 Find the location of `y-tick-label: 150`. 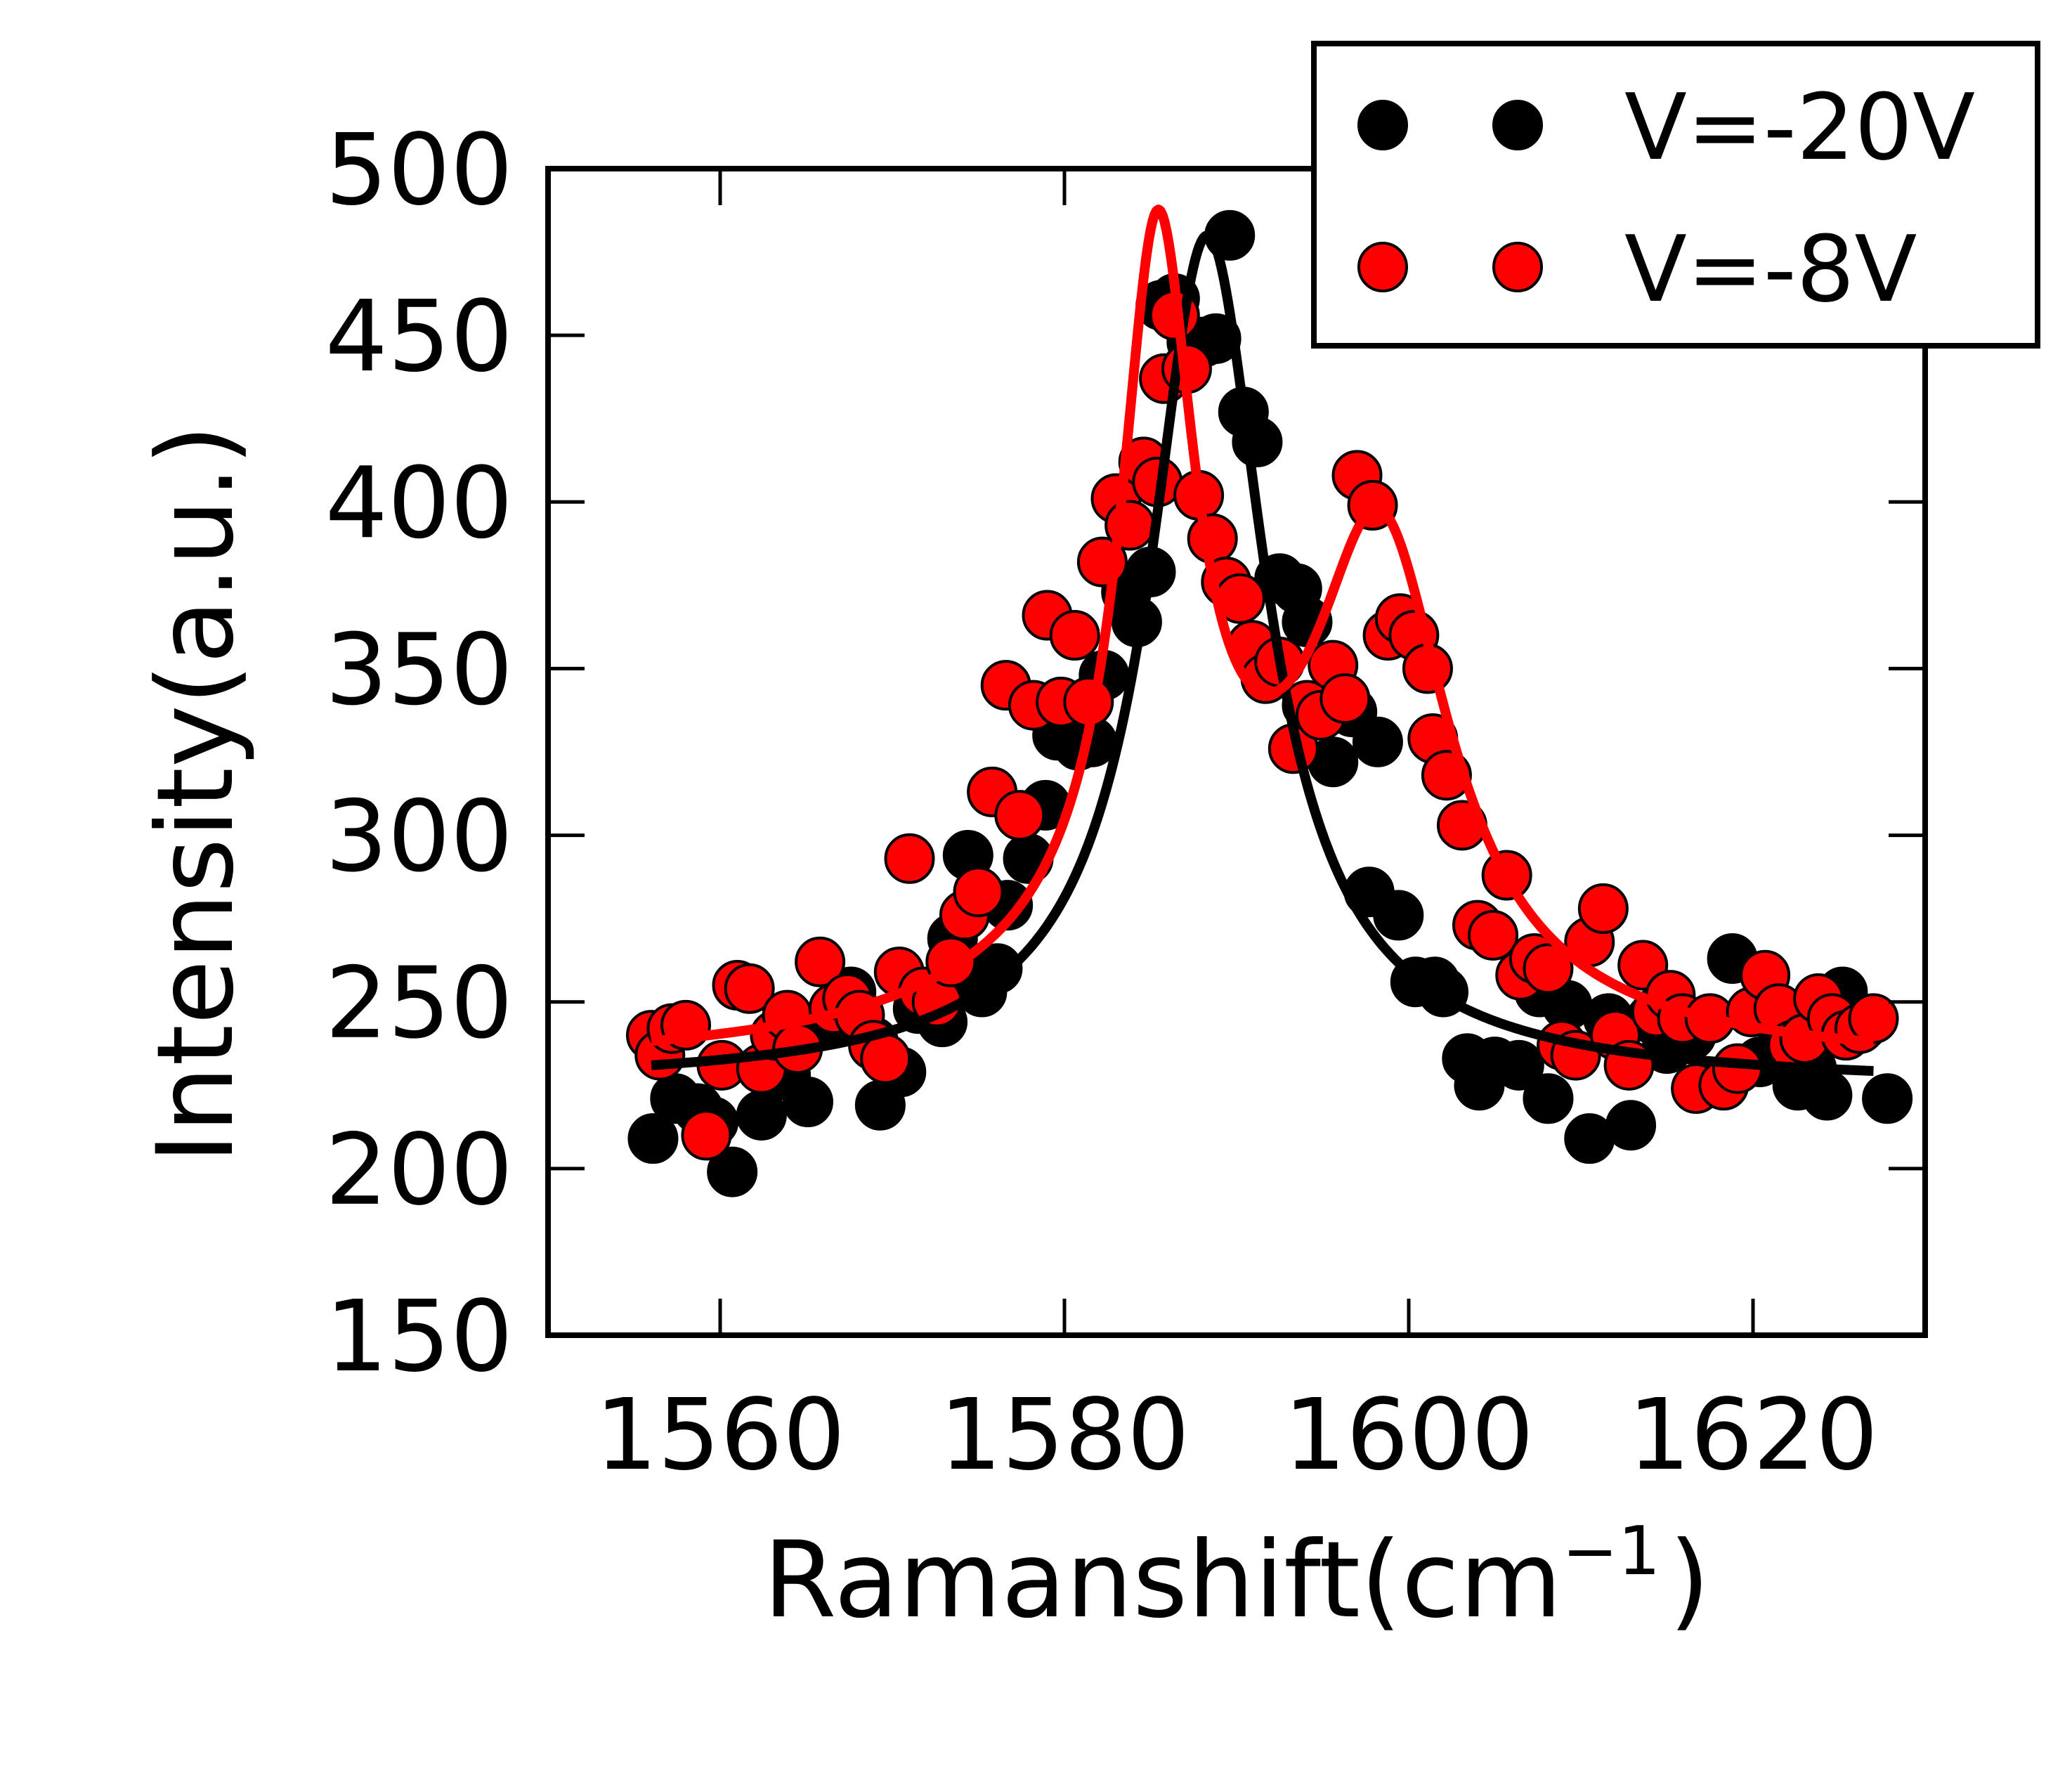

y-tick-label: 150 is located at coordinates (419, 1337).